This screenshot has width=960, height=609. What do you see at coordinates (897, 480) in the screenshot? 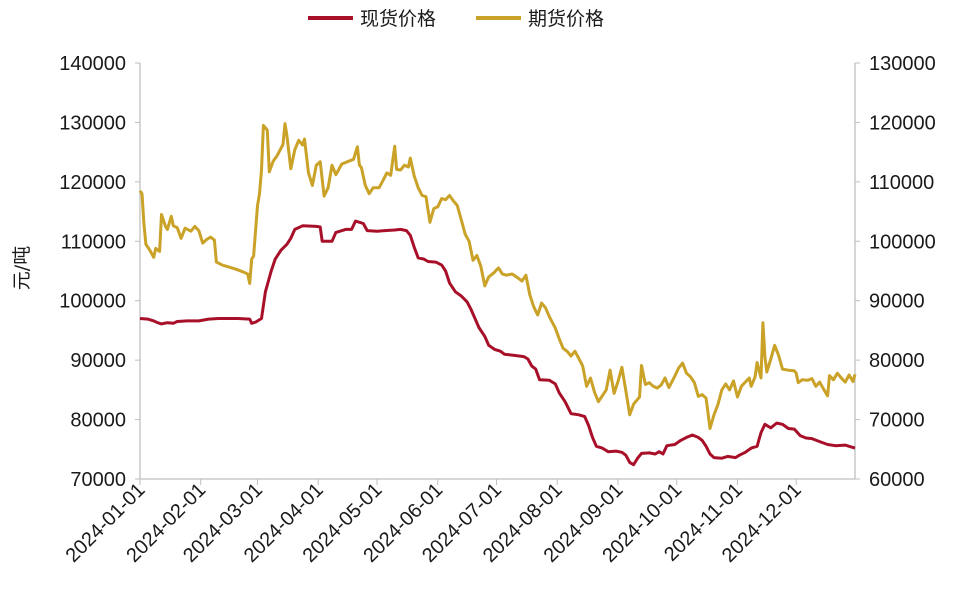
I see `y-right-tick-label: 60000` at bounding box center [897, 480].